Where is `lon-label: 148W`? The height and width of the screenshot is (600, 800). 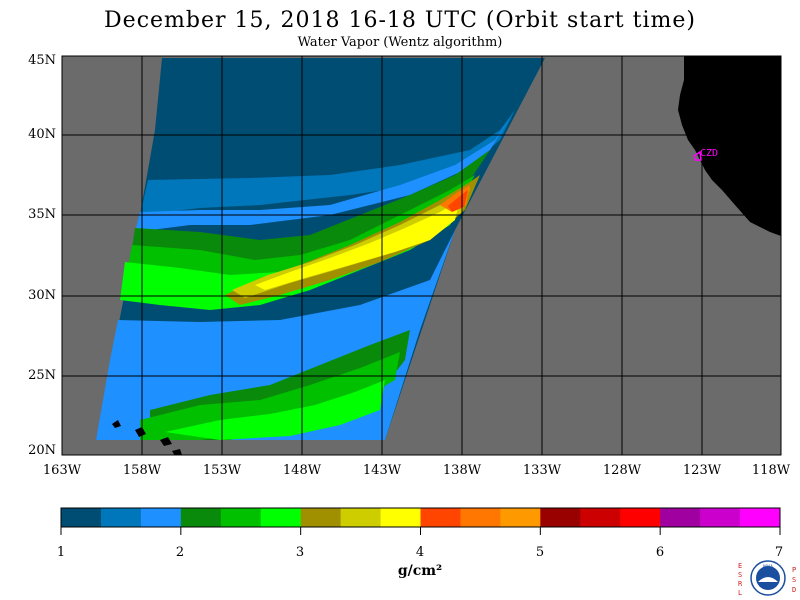
lon-label: 148W is located at coordinates (302, 470).